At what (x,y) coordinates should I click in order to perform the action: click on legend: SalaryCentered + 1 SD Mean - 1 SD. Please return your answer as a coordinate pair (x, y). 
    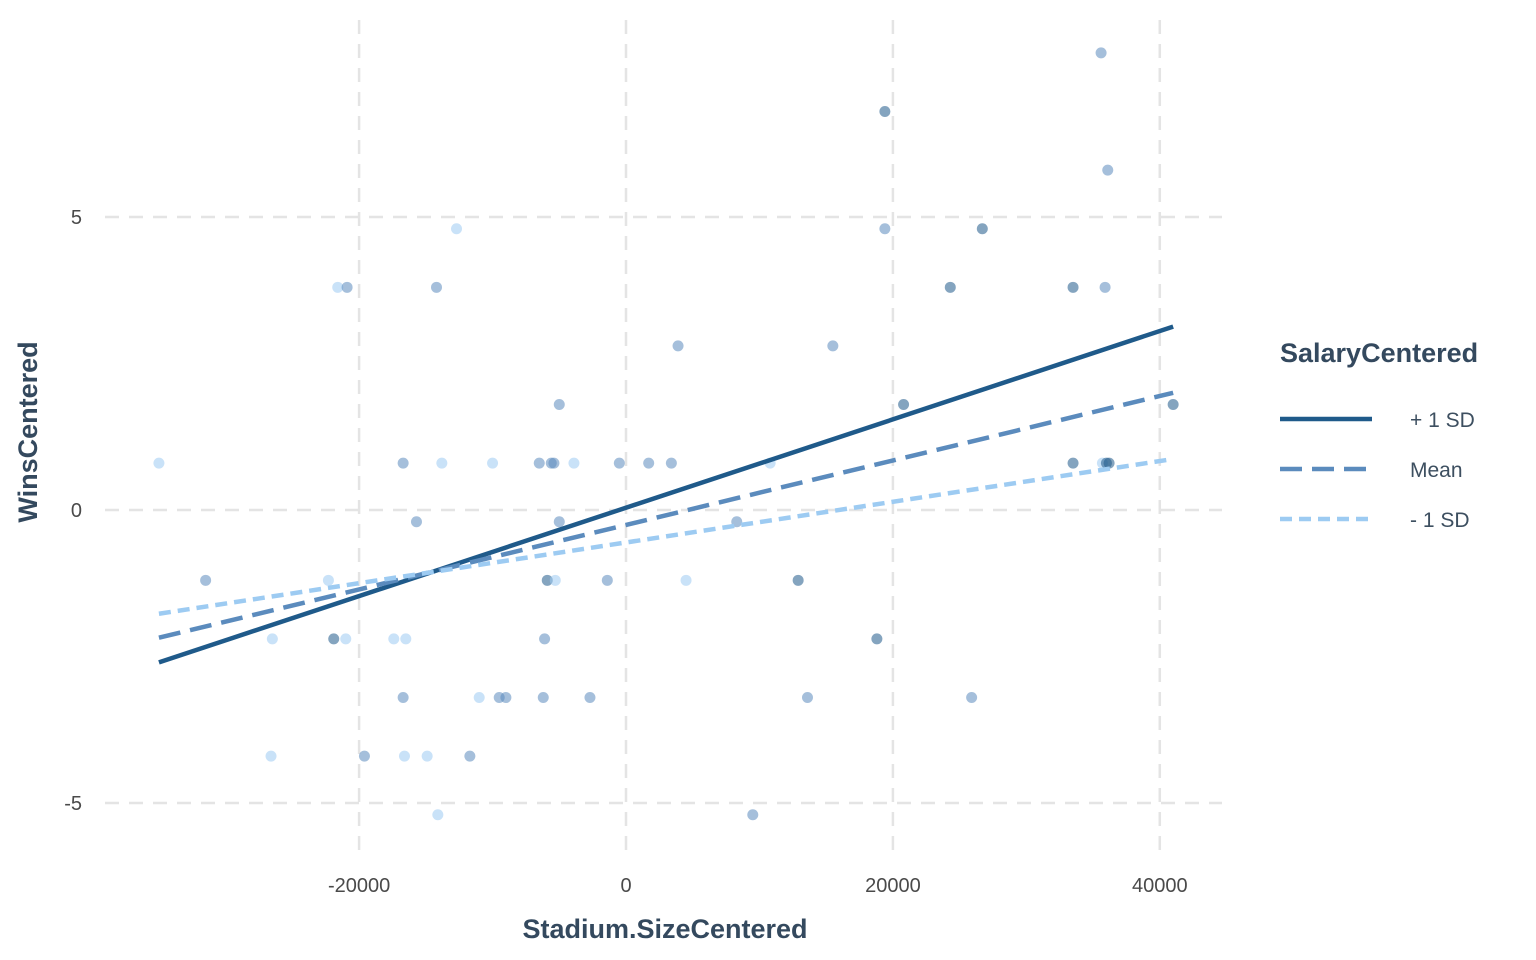
    Looking at the image, I should click on (1379, 435).